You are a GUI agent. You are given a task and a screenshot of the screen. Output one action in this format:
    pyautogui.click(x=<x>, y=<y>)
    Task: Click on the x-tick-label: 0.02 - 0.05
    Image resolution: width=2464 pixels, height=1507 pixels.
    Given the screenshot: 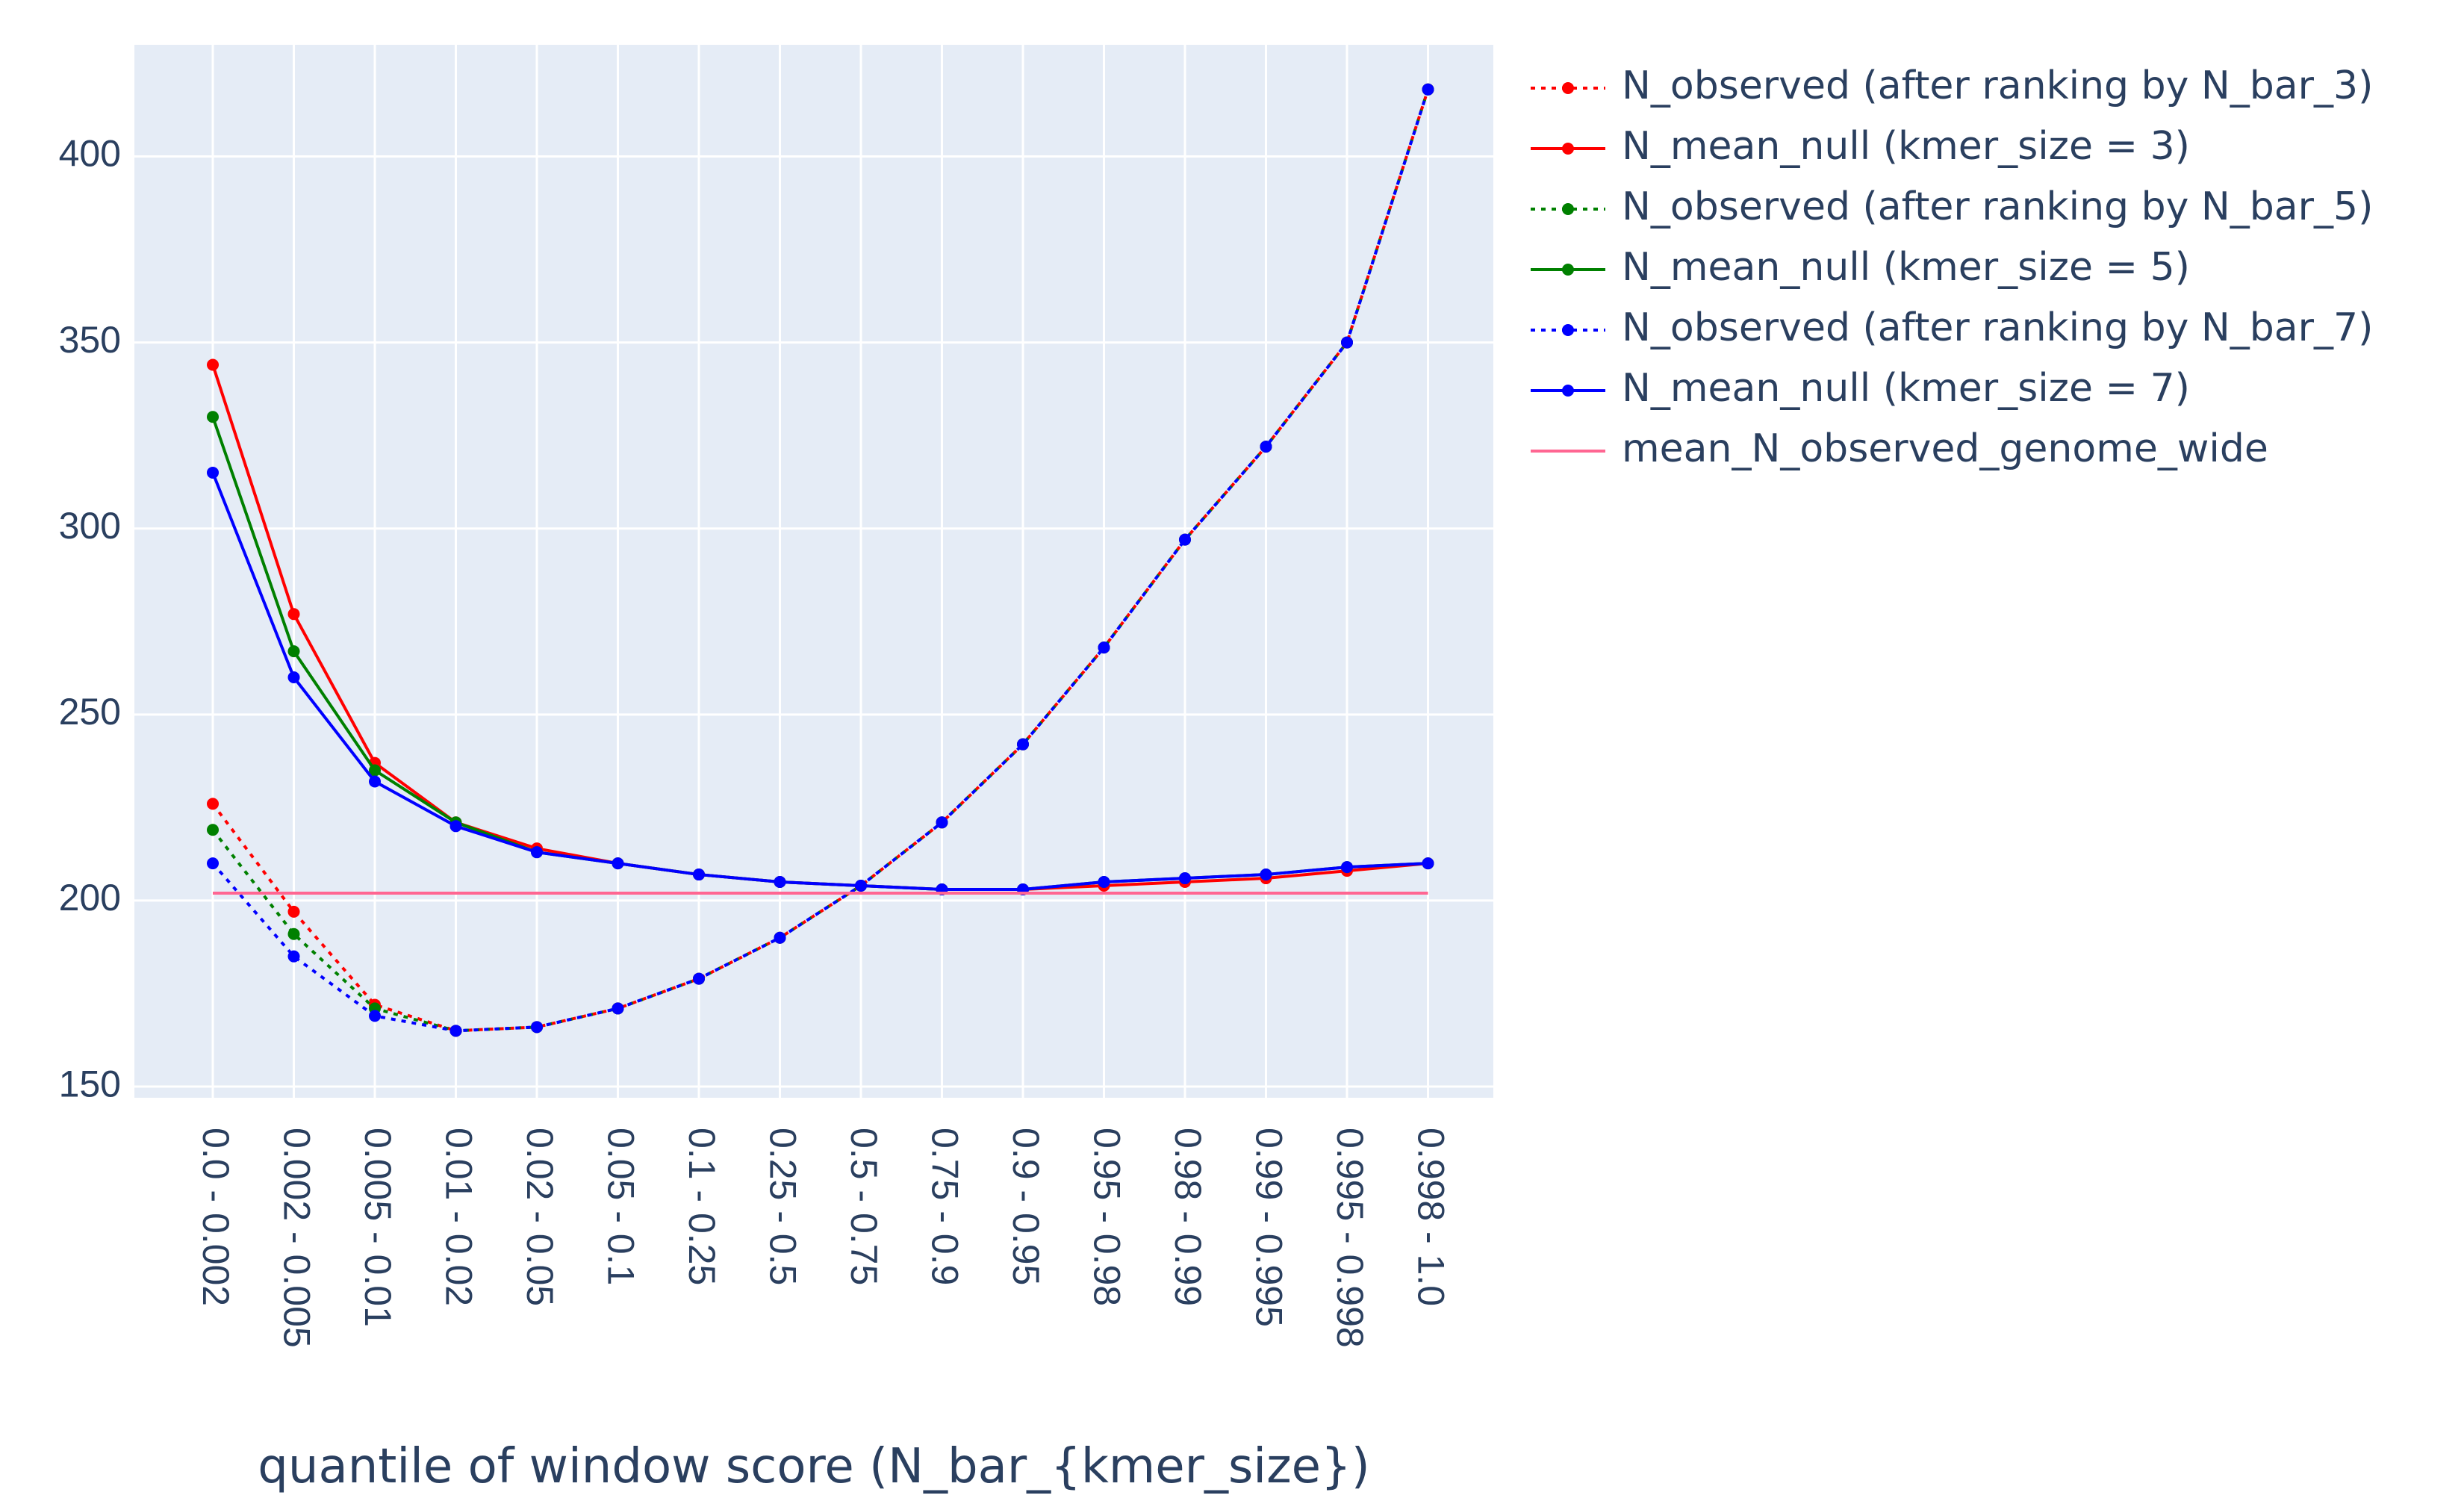 What is the action you would take?
    pyautogui.click(x=540, y=1217)
    